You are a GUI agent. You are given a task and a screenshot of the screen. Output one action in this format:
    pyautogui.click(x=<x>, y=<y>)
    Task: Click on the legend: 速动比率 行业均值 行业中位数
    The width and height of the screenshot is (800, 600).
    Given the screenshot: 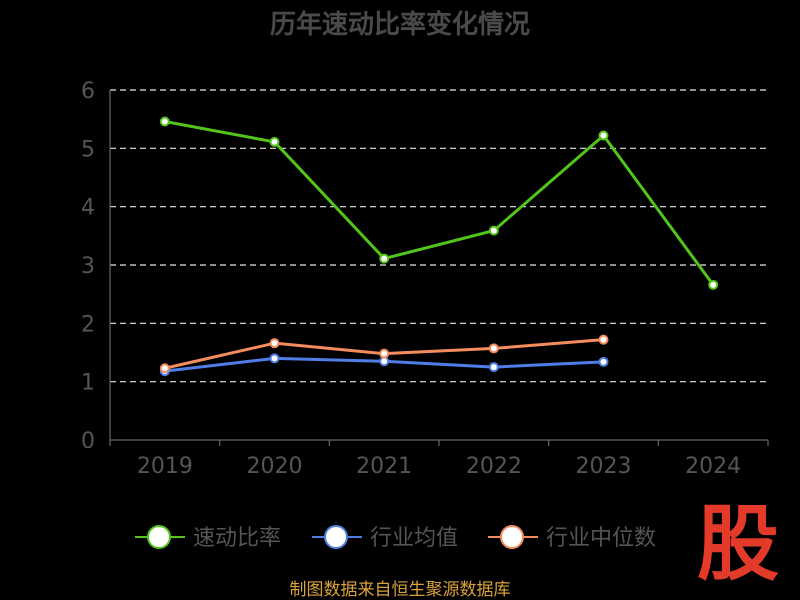 What is the action you would take?
    pyautogui.click(x=395, y=538)
    